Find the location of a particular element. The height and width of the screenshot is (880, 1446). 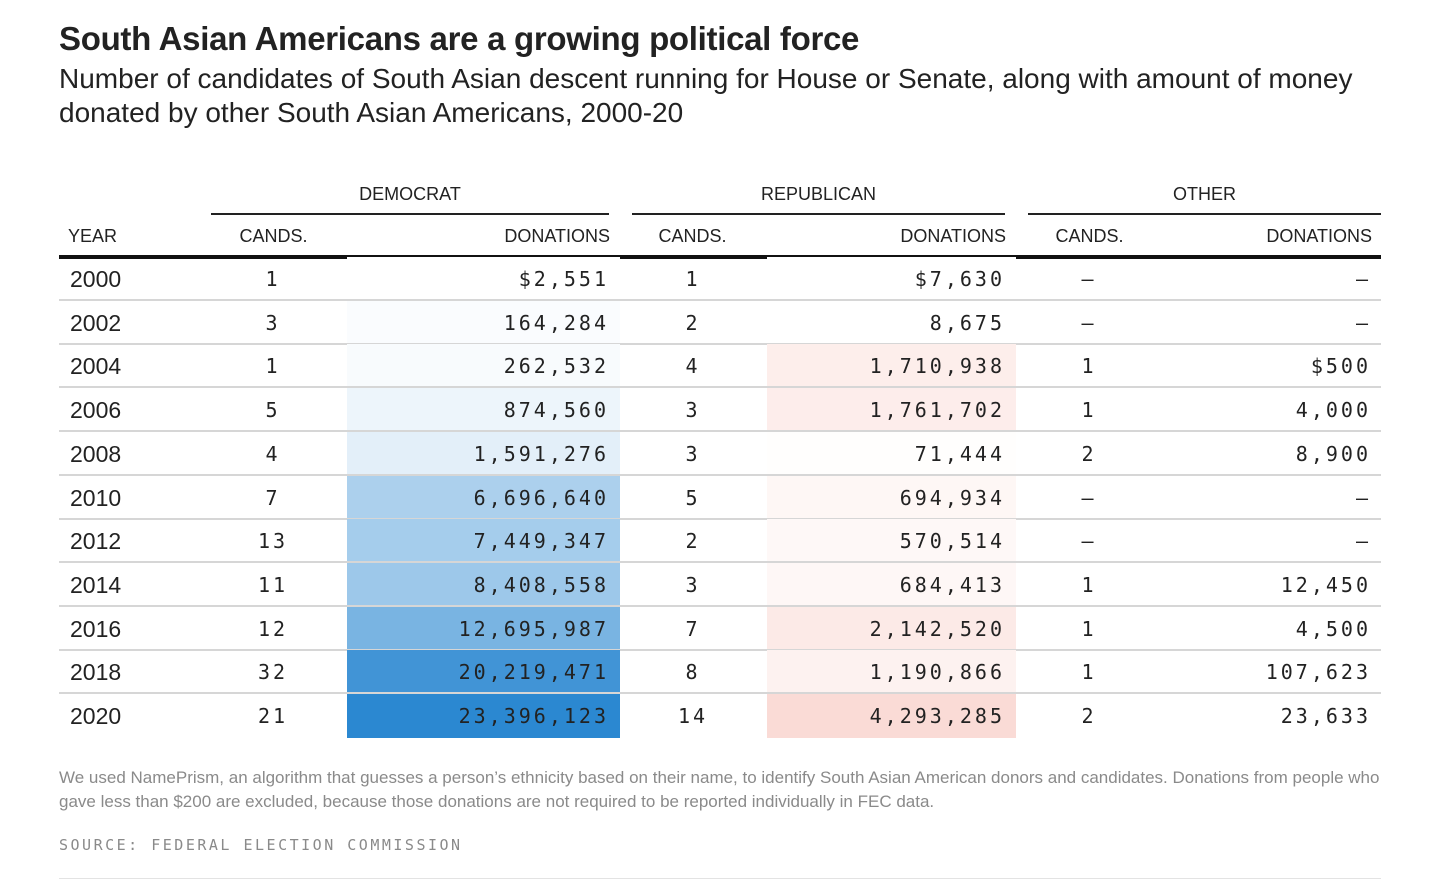

table-row: 2004 1 262,532 4 1,710,938 1 $500 is located at coordinates (720, 366).